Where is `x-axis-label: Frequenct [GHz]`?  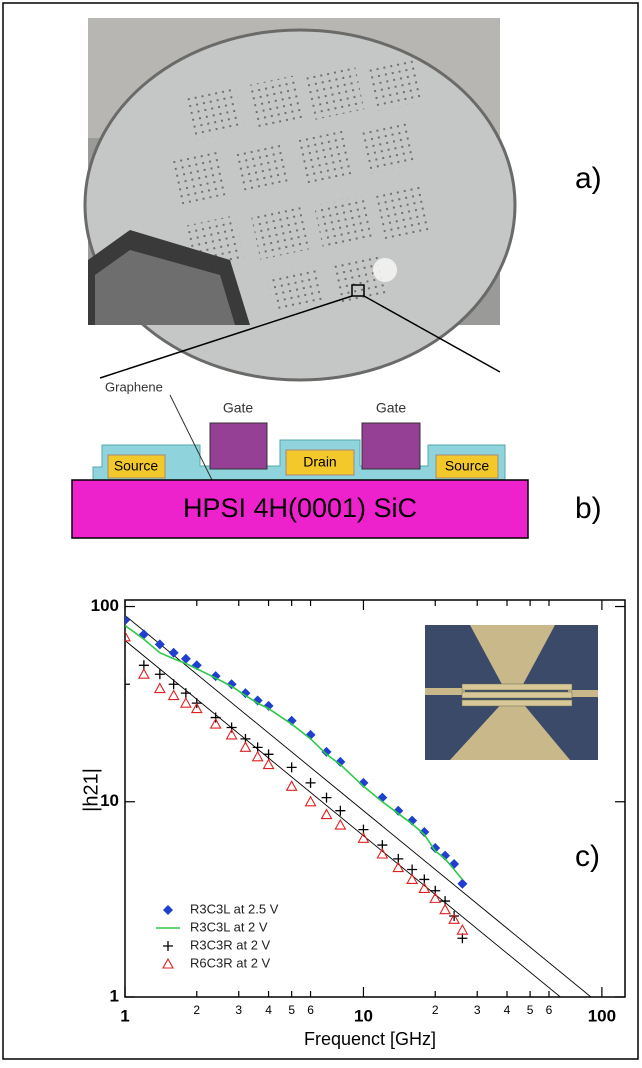 x-axis-label: Frequenct [GHz] is located at coordinates (370, 1039).